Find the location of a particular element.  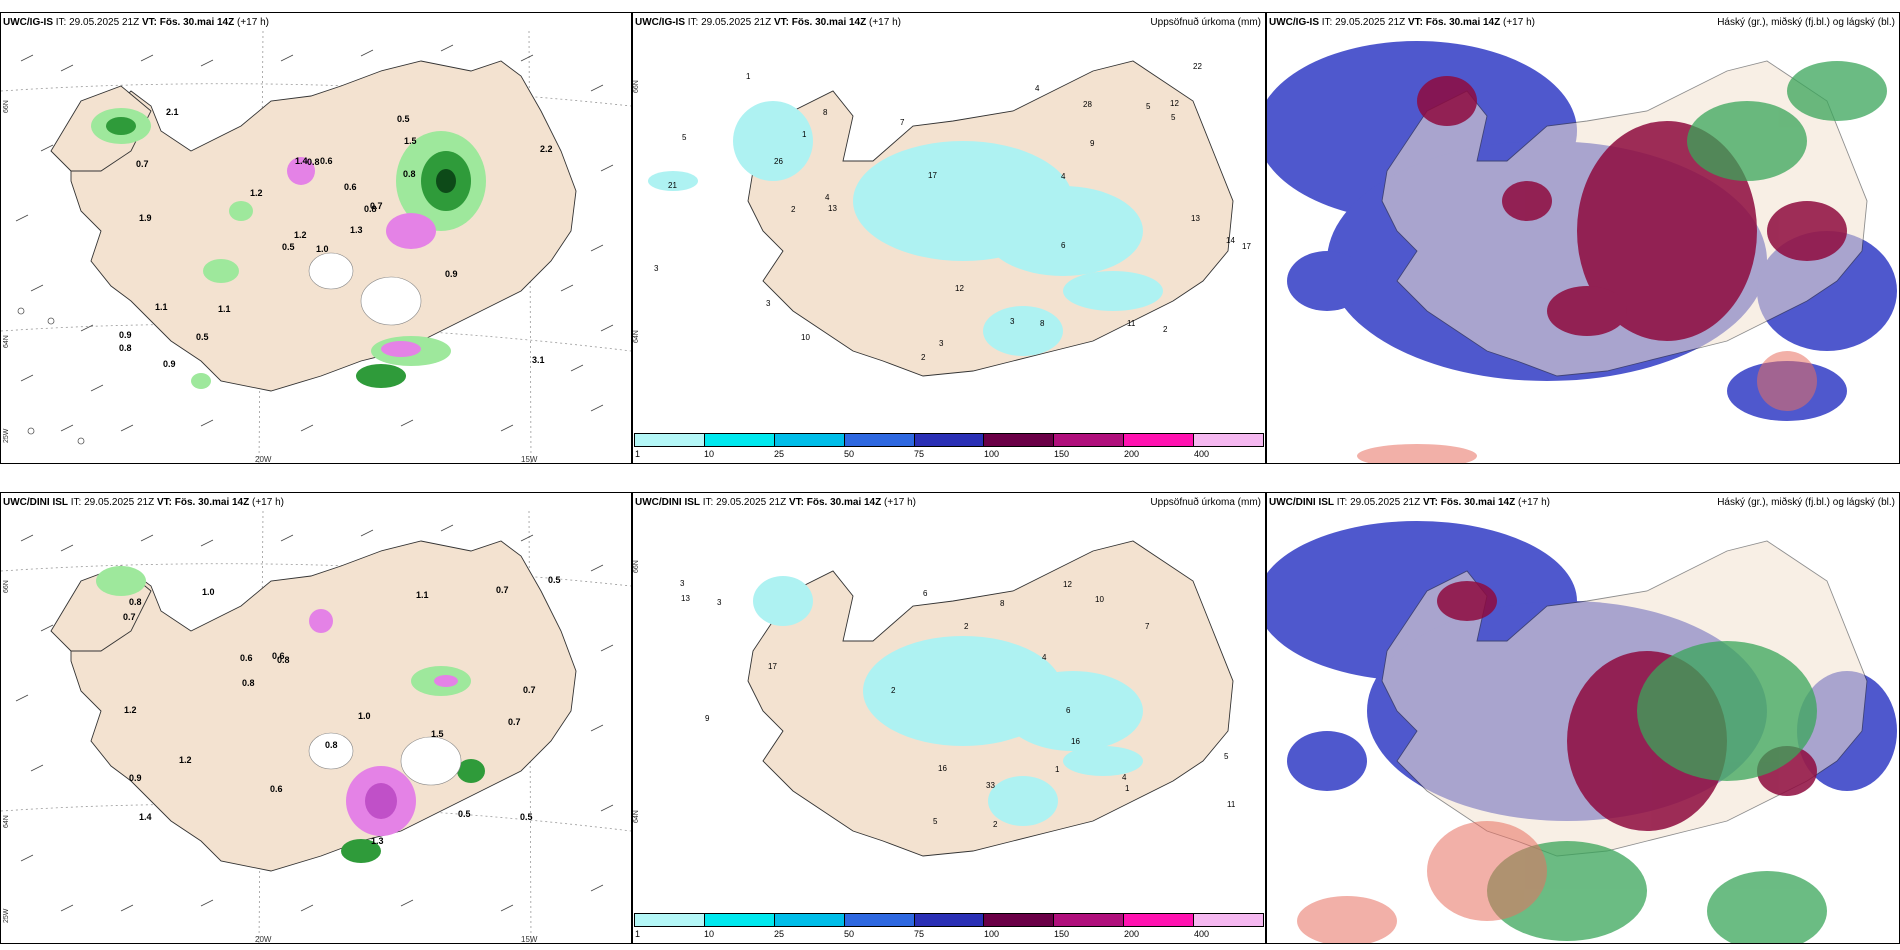

map-value-label: 1.5 is located at coordinates (410, 141).